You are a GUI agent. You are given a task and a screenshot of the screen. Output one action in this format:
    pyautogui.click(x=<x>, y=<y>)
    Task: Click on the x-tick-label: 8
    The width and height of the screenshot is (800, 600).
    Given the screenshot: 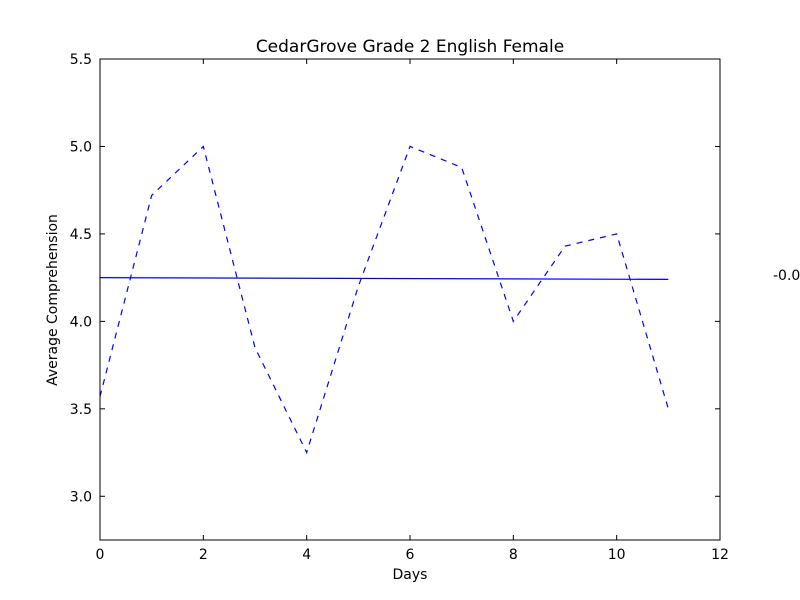 What is the action you would take?
    pyautogui.click(x=513, y=555)
    